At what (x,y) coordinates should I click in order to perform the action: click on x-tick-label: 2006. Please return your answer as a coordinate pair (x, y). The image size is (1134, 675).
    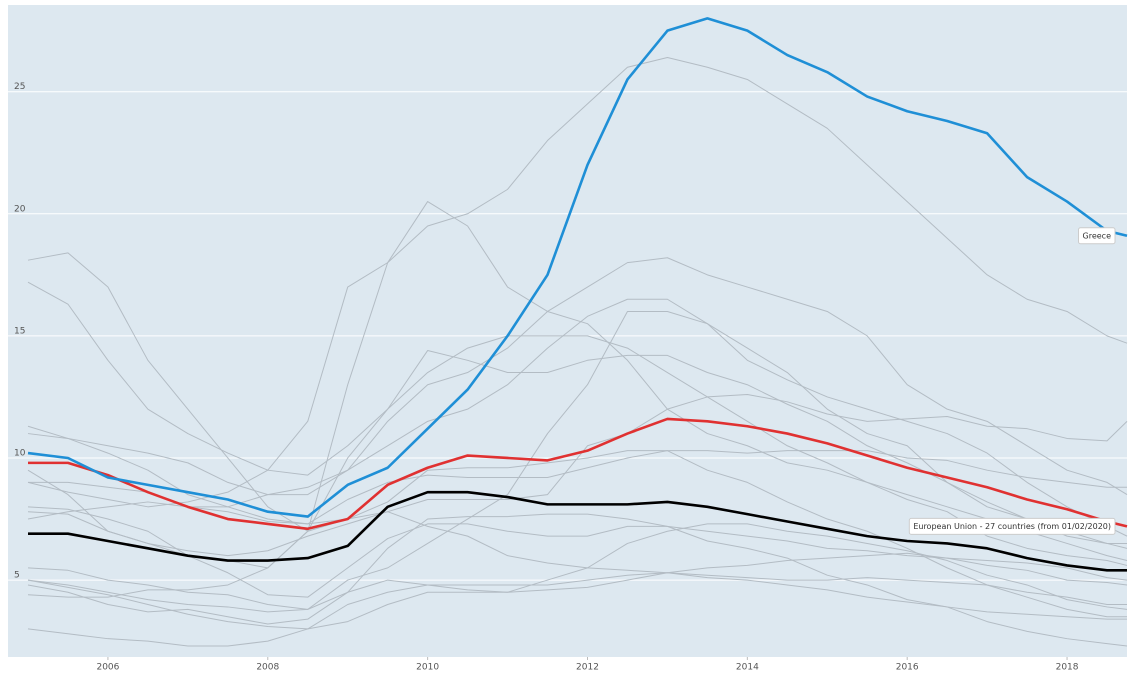
    Looking at the image, I should click on (107, 668).